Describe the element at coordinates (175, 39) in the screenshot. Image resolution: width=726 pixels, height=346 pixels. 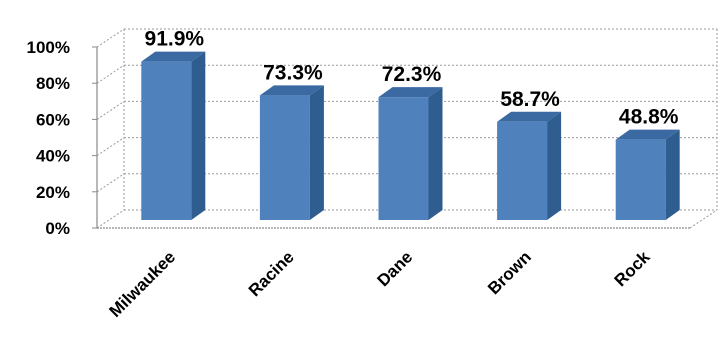
I see `data-label: 91.9%` at that location.